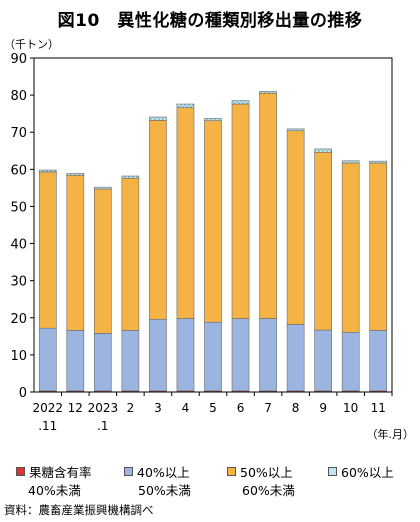 This screenshot has width=420, height=522. I want to click on x-tick-label-12: 11, so click(378, 408).